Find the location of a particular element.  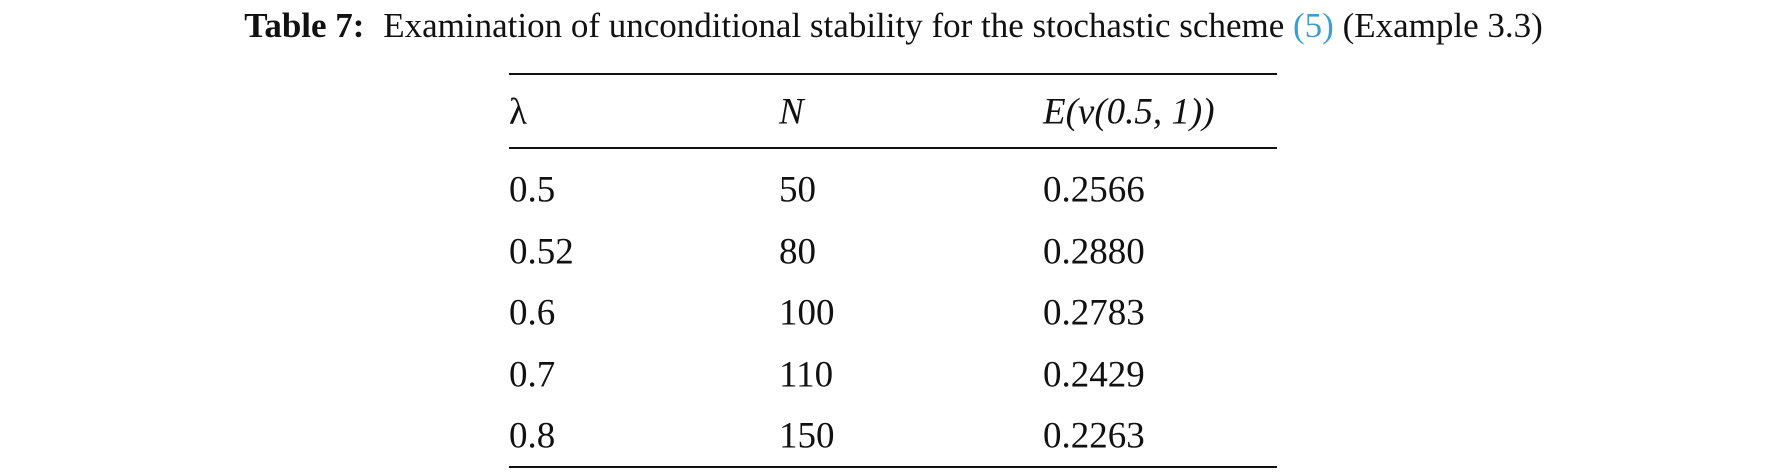

table-cell: 0.8 is located at coordinates (532, 436).